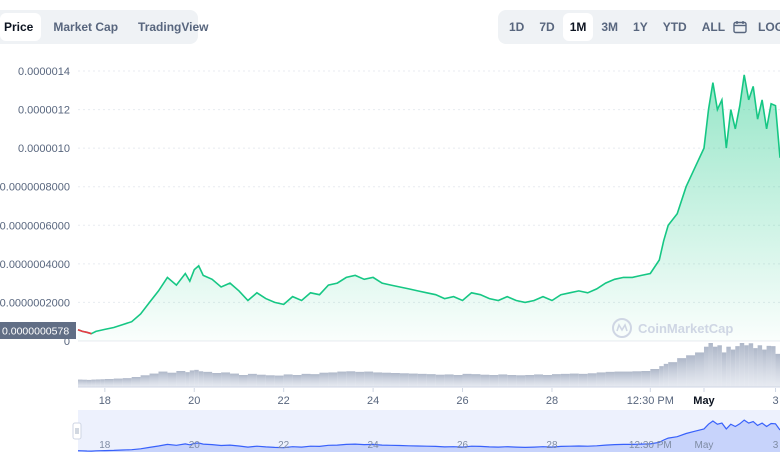 The image size is (780, 460). What do you see at coordinates (740, 27) in the screenshot?
I see `calendar-icon` at bounding box center [740, 27].